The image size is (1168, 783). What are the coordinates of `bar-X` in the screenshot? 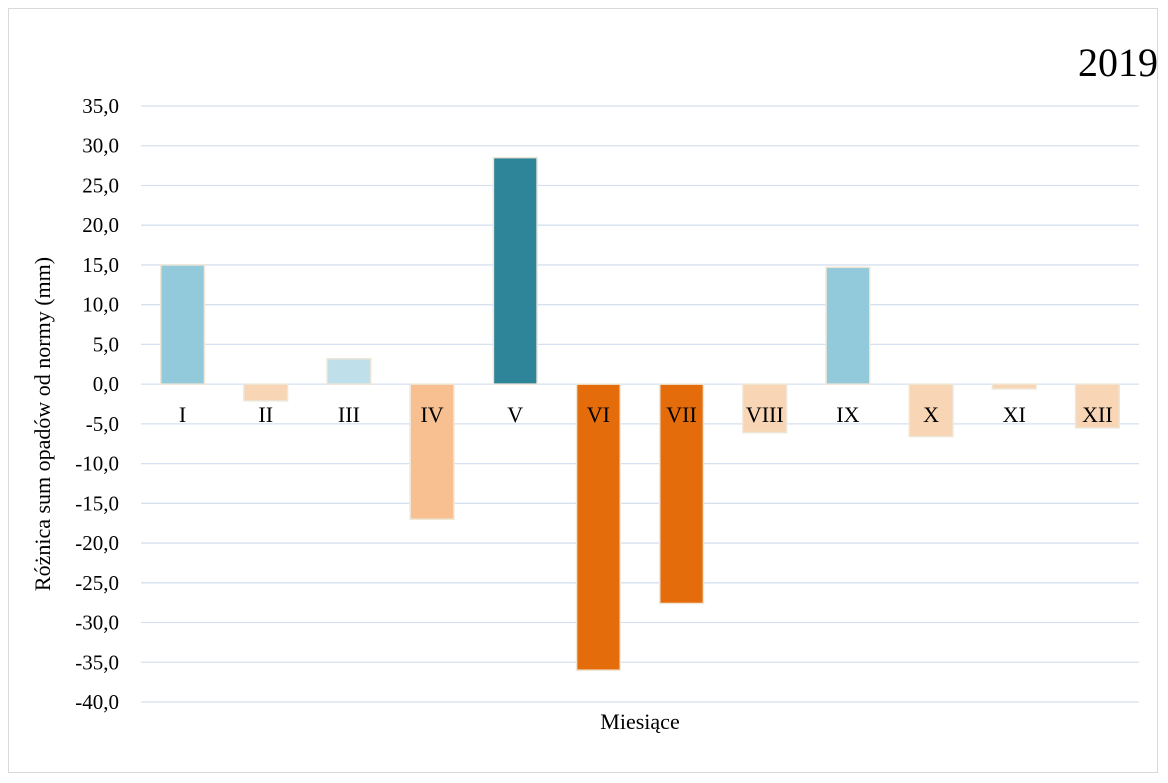 It's located at (931, 410).